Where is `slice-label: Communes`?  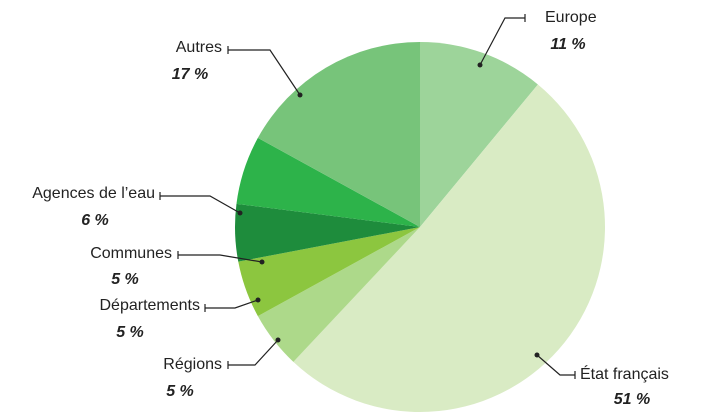 slice-label: Communes is located at coordinates (131, 253).